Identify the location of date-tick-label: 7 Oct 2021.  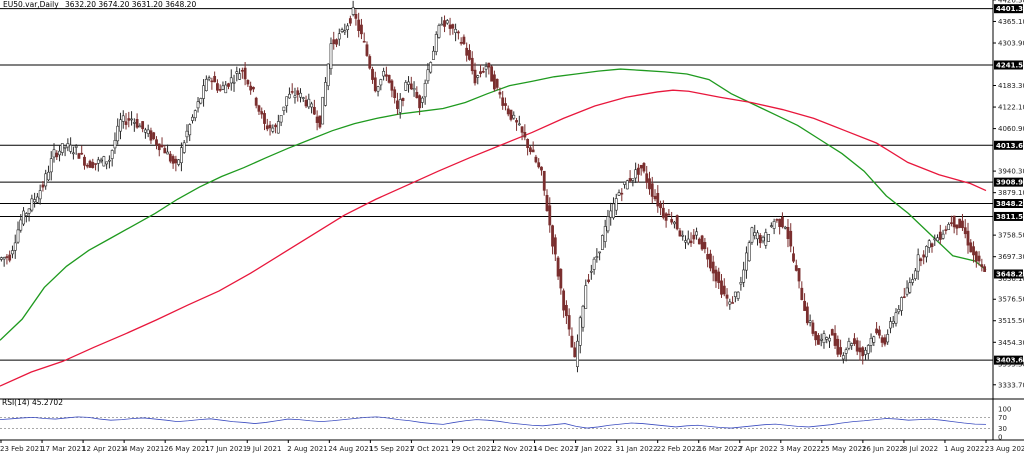
(429, 449).